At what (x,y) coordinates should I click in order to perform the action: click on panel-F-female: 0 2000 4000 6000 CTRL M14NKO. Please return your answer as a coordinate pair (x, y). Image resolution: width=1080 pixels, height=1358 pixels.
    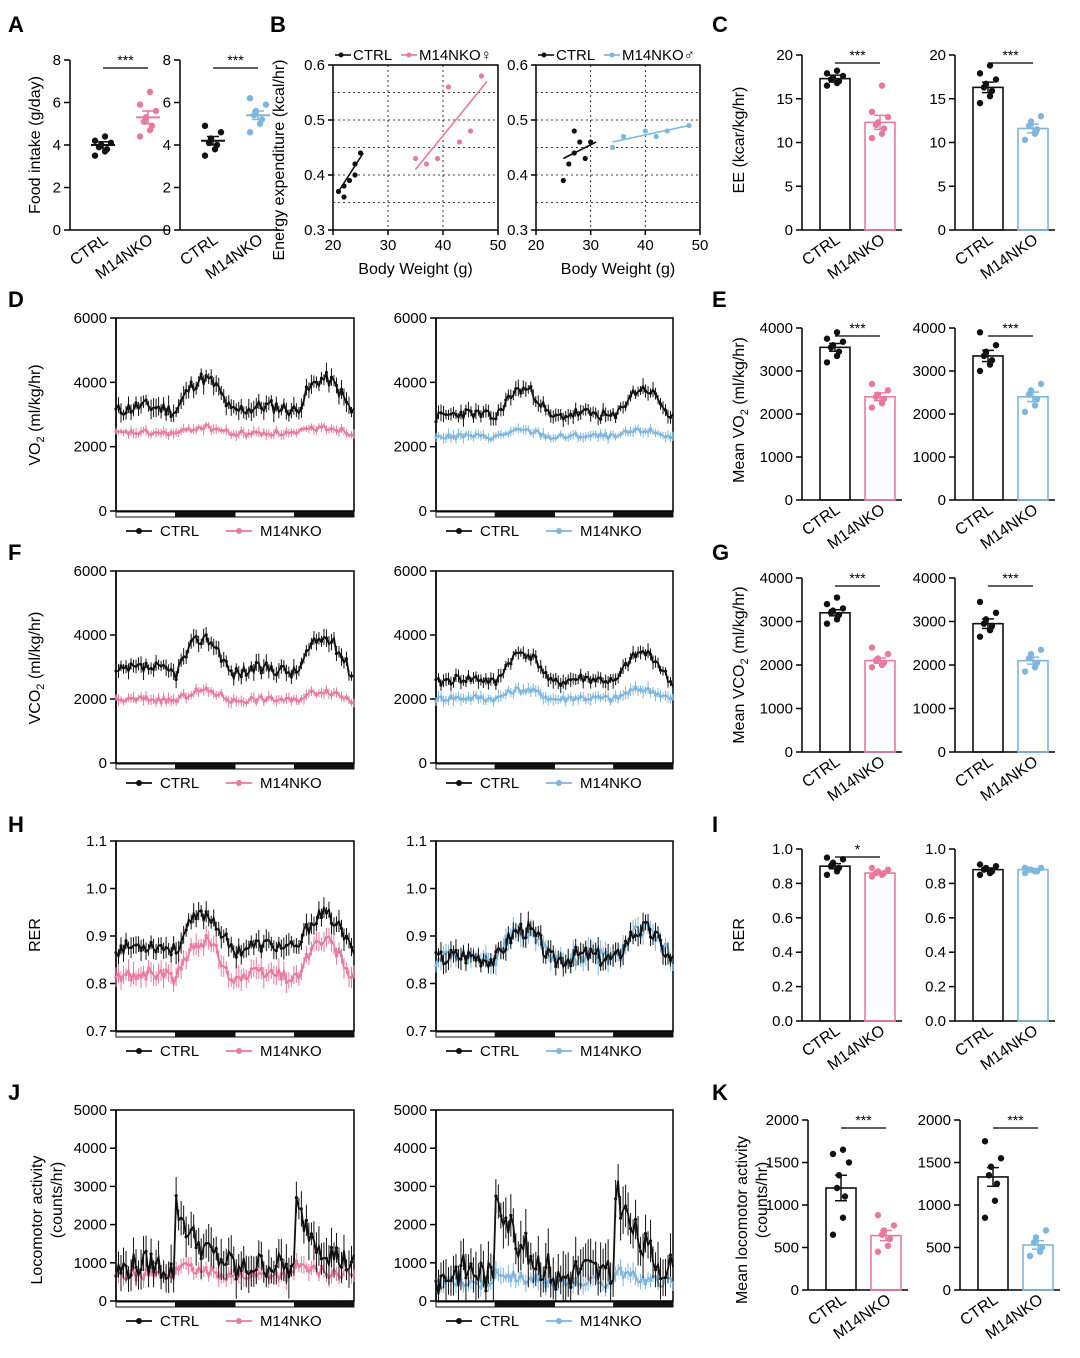
    Looking at the image, I should click on (214, 677).